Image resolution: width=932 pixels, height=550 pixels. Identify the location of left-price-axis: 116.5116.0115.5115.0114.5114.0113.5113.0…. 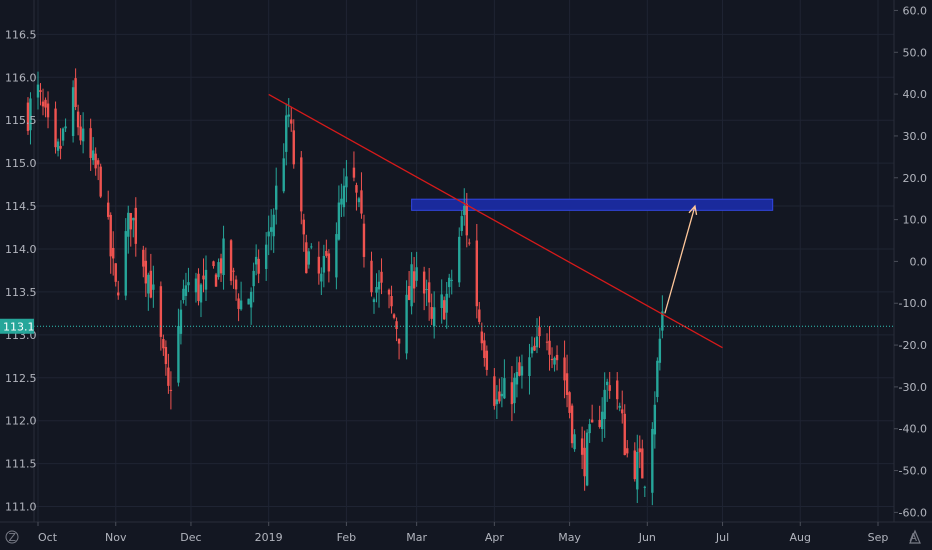
(21, 270).